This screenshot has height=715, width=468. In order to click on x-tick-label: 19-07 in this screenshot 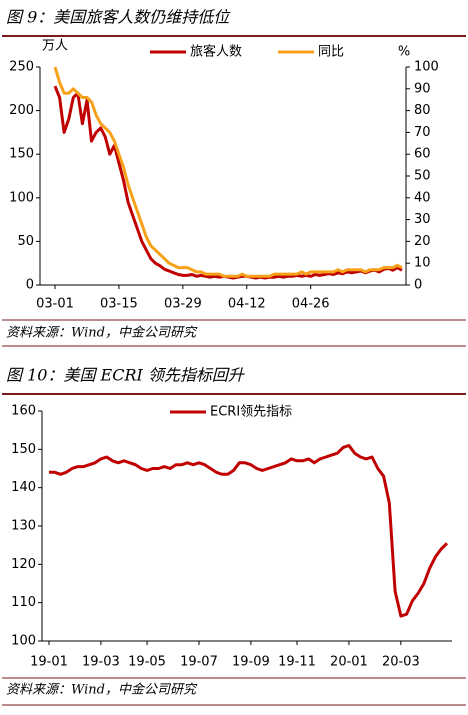, I will do `click(199, 662)`.